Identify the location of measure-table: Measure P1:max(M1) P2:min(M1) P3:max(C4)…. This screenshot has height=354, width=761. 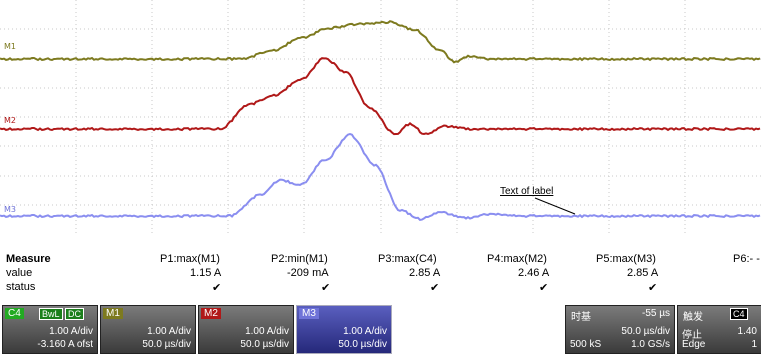
(380, 278).